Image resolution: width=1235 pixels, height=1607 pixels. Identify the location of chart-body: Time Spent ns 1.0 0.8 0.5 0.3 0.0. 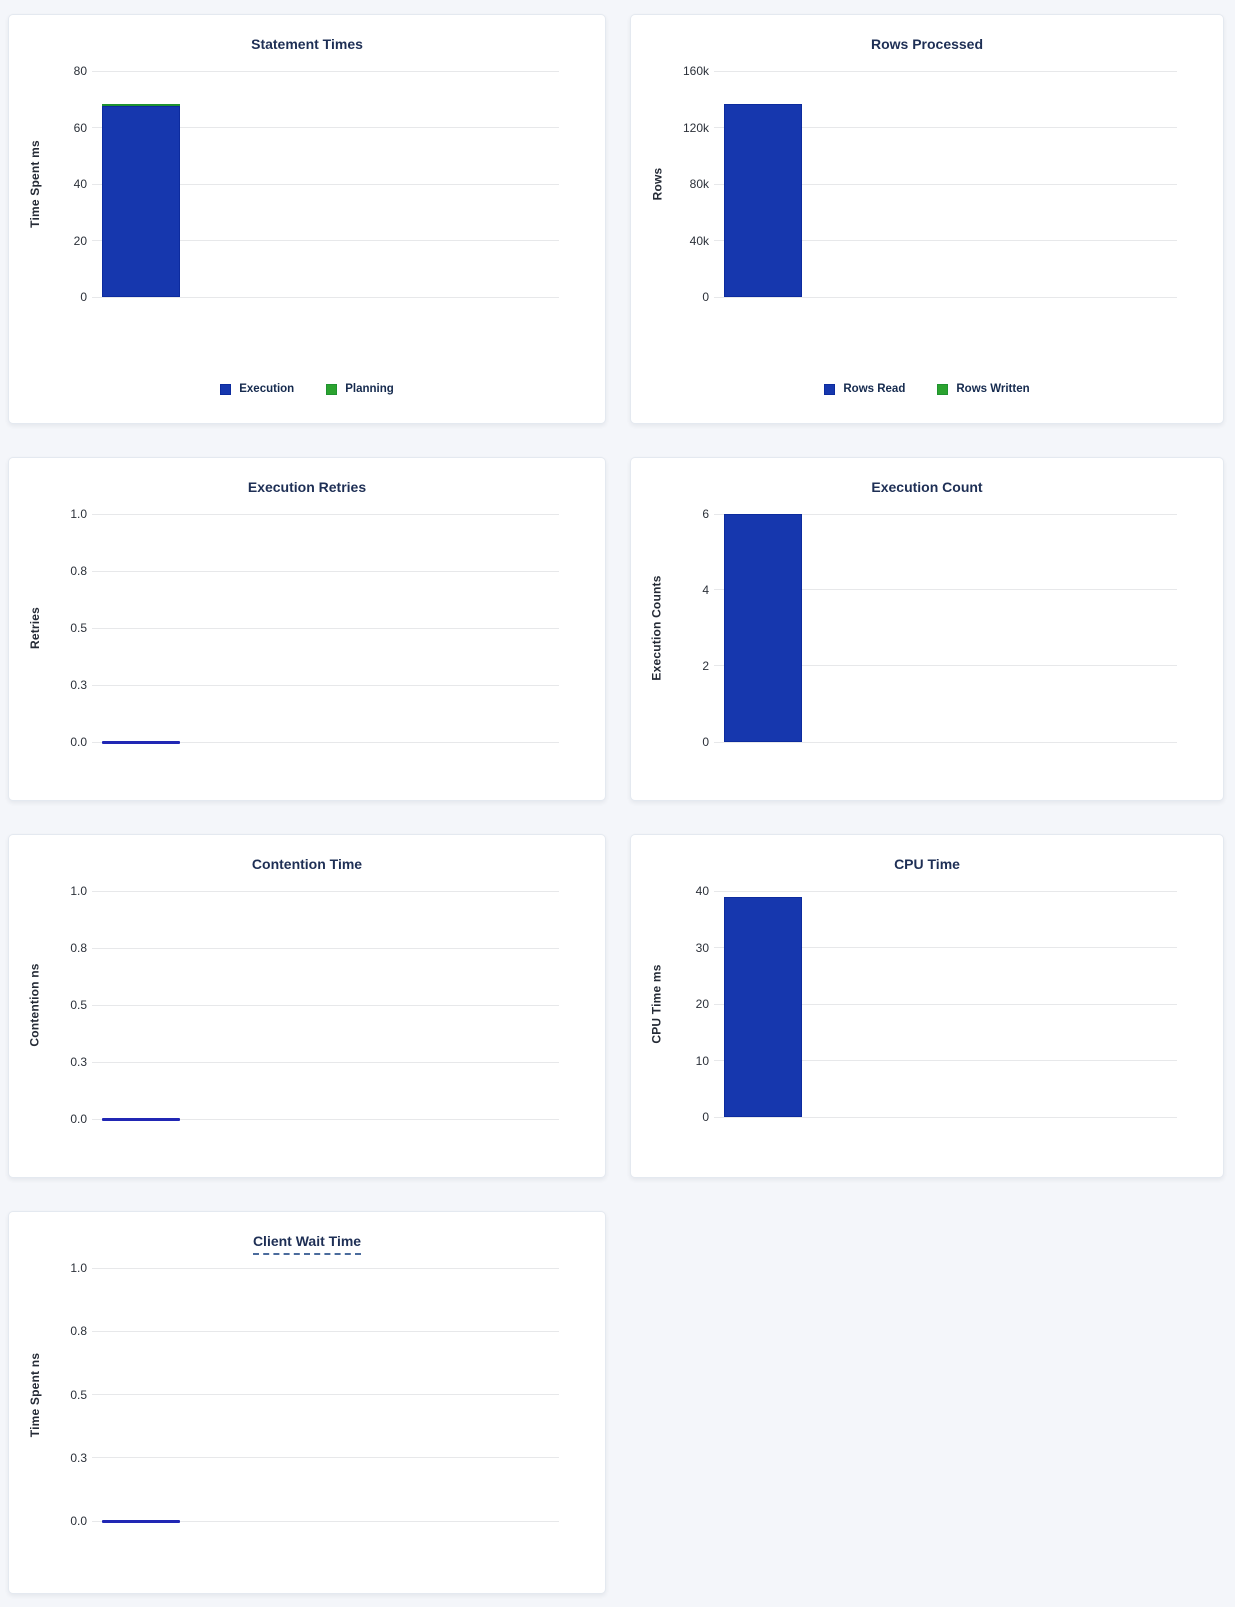
(284, 1394).